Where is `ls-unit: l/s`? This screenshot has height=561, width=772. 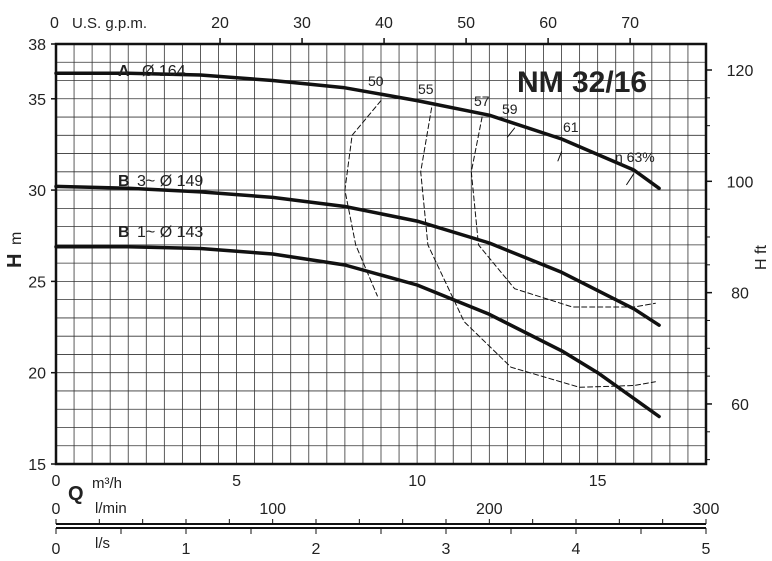 ls-unit: l/s is located at coordinates (102, 543).